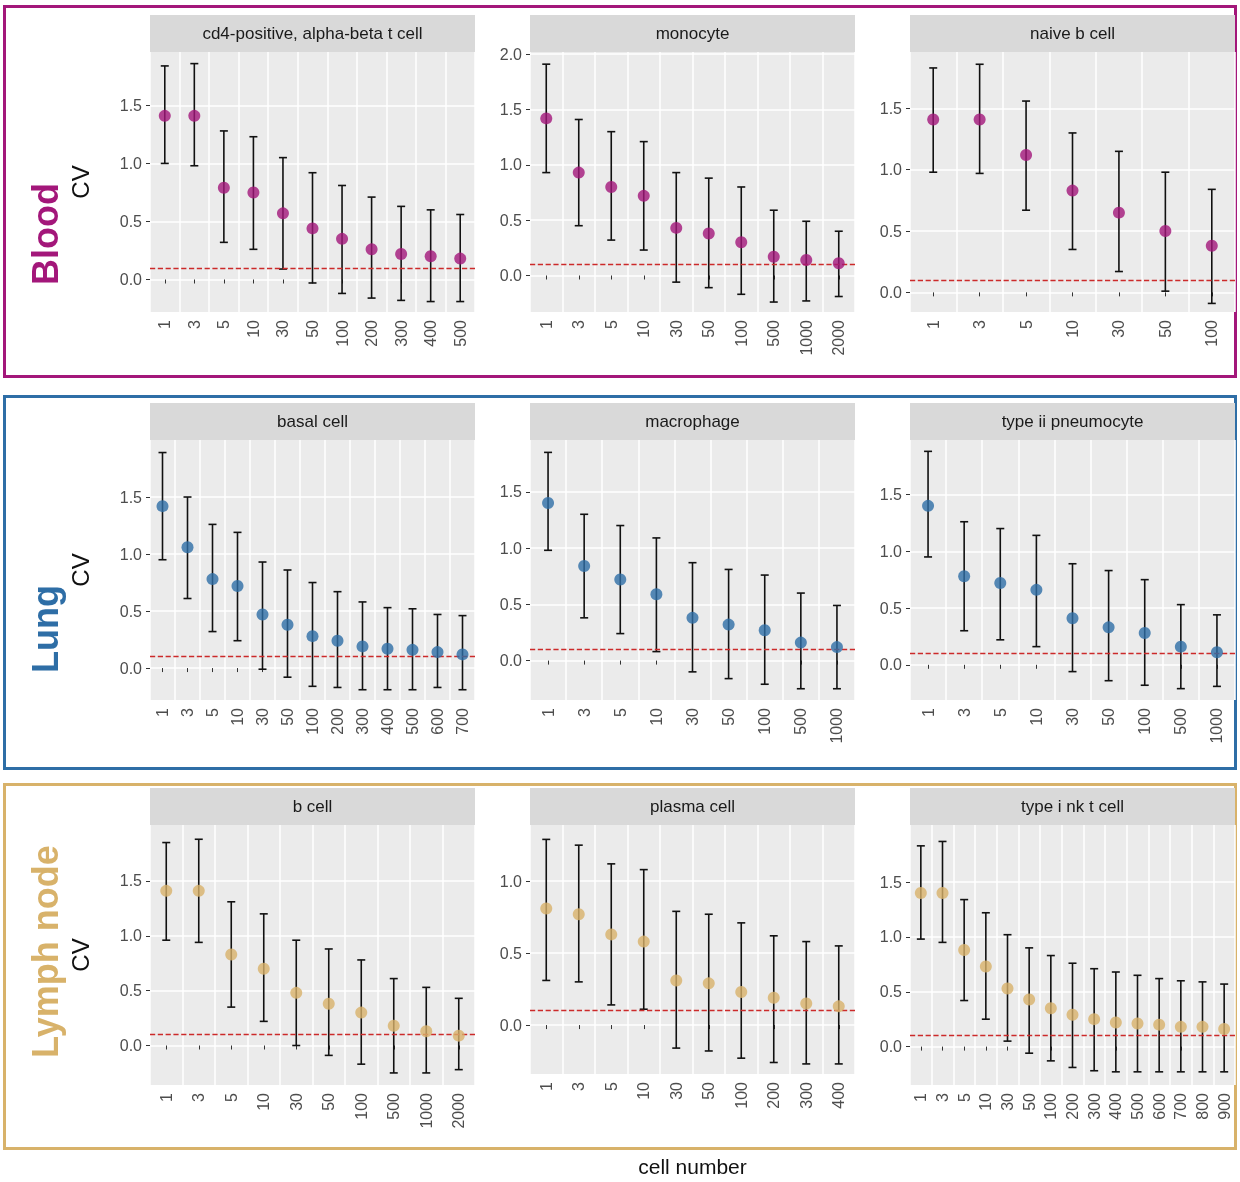  What do you see at coordinates (46, 234) in the screenshot?
I see `text: Blood` at bounding box center [46, 234].